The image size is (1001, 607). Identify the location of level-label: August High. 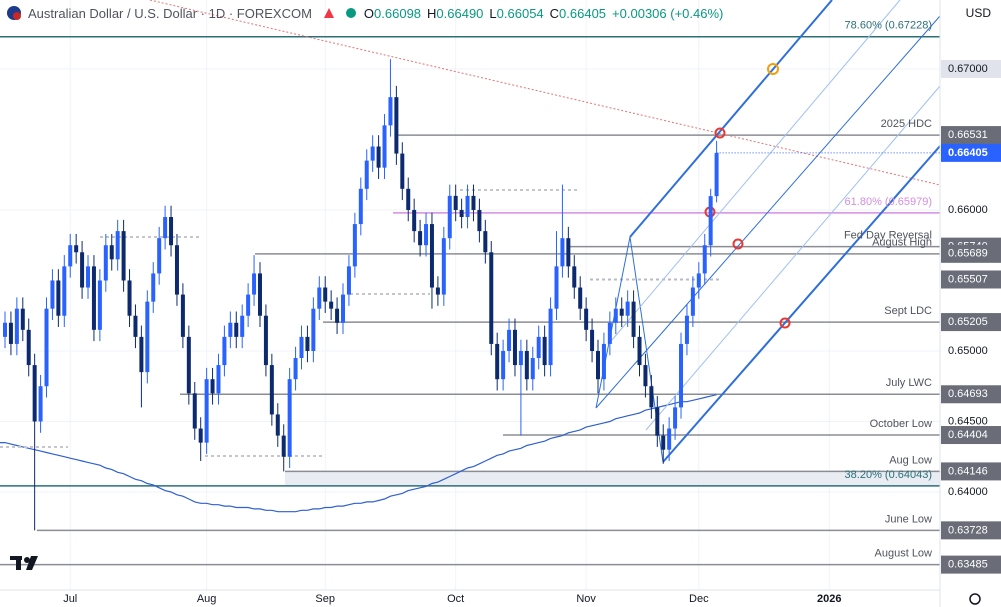
(902, 243).